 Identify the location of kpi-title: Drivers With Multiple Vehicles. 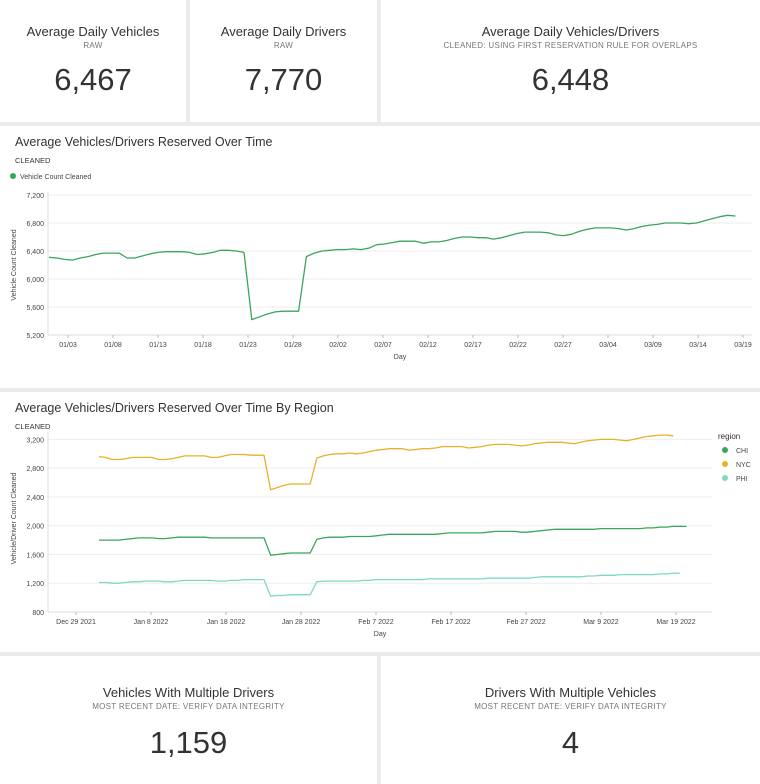
(570, 692).